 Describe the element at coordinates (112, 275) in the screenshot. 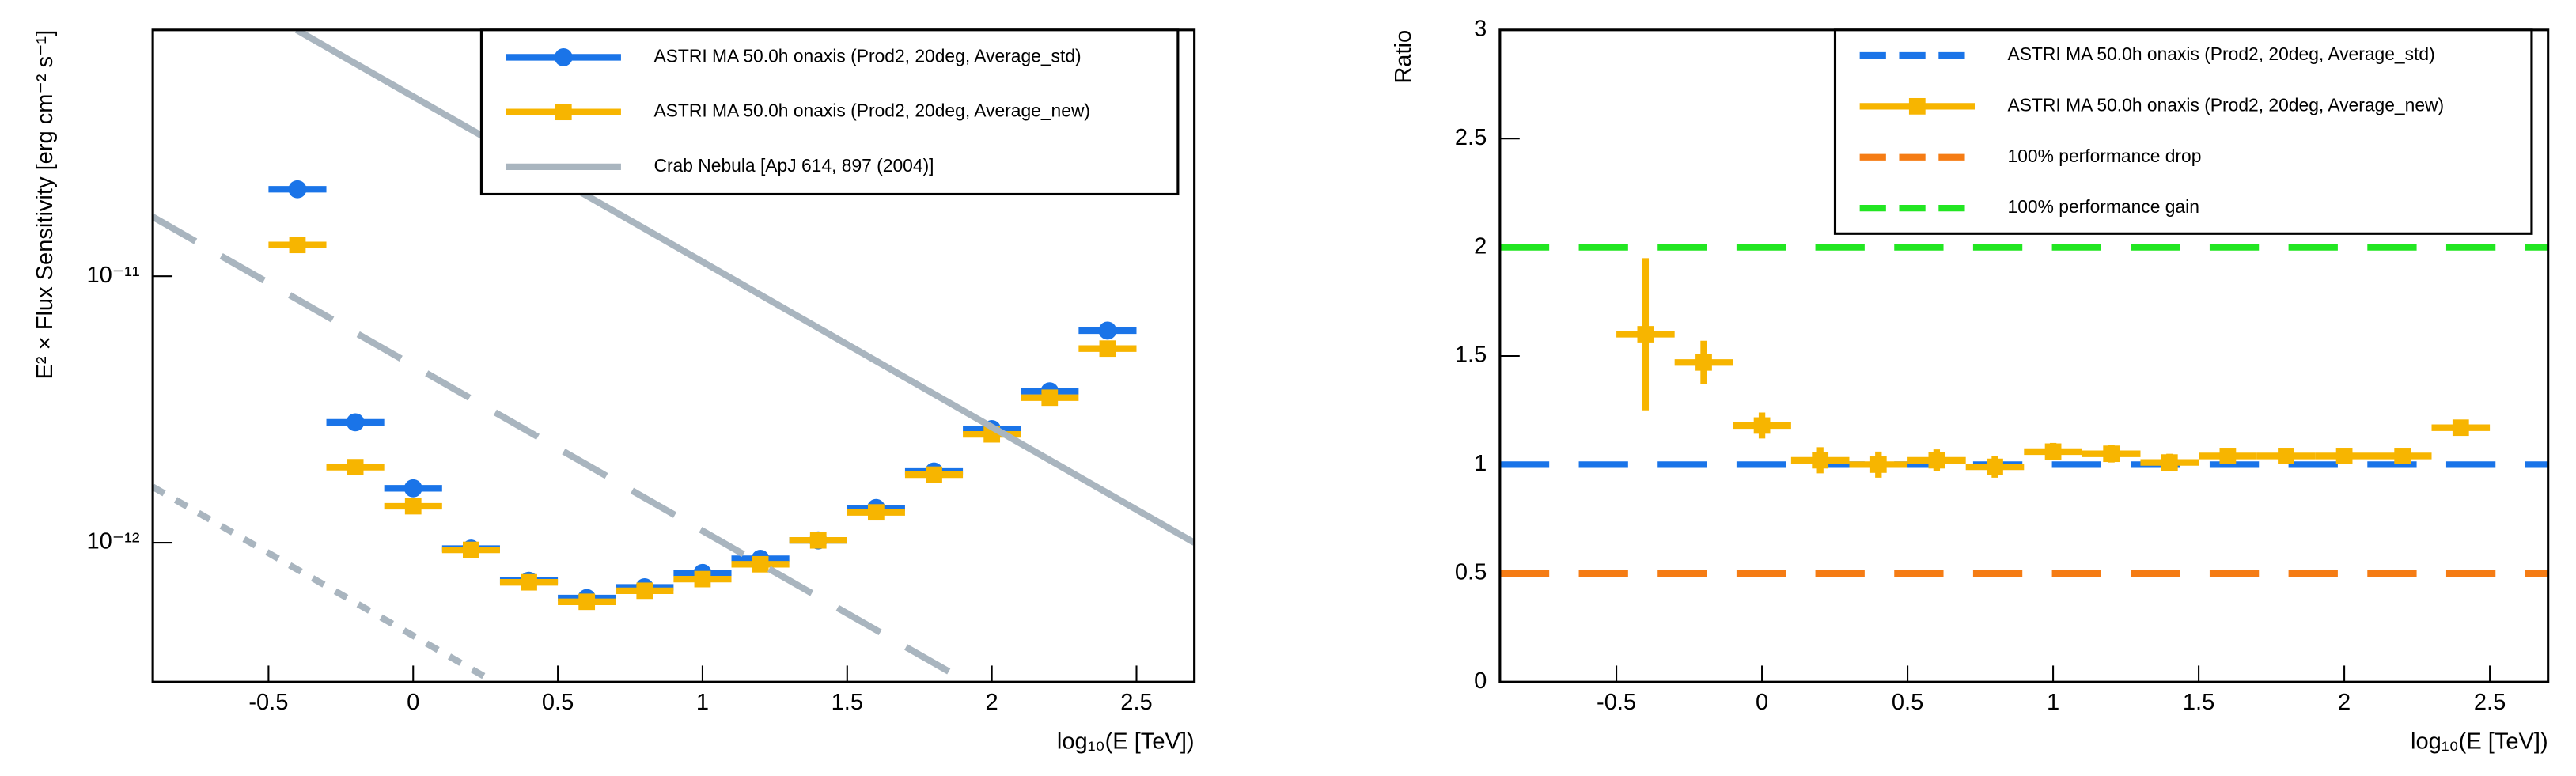

I see `y-tick-label: 10⁻¹¹` at that location.